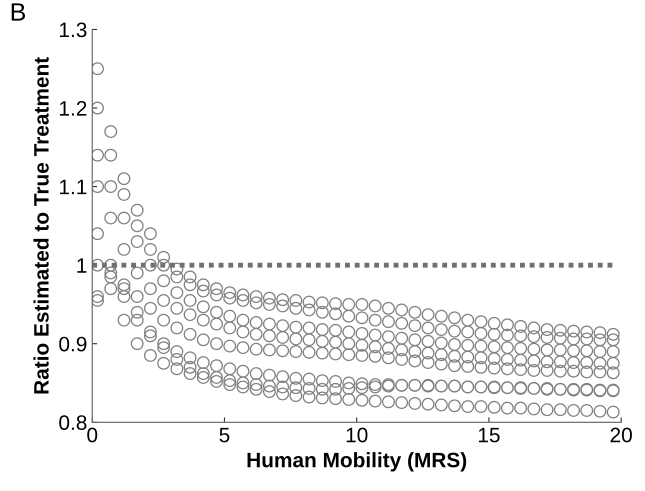 Image resolution: width=645 pixels, height=491 pixels. Describe the element at coordinates (225, 435) in the screenshot. I see `x-tick-label: 5` at that location.